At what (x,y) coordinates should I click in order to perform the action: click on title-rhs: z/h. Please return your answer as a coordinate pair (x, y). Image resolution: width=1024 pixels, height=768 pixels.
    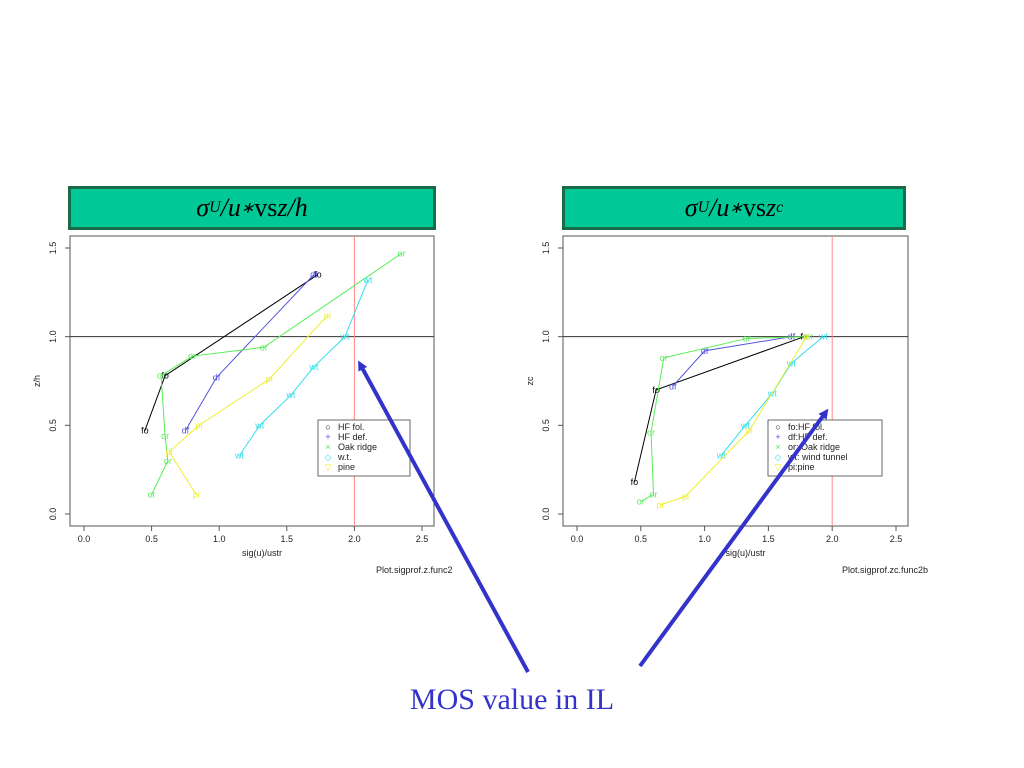
    Looking at the image, I should click on (292, 207).